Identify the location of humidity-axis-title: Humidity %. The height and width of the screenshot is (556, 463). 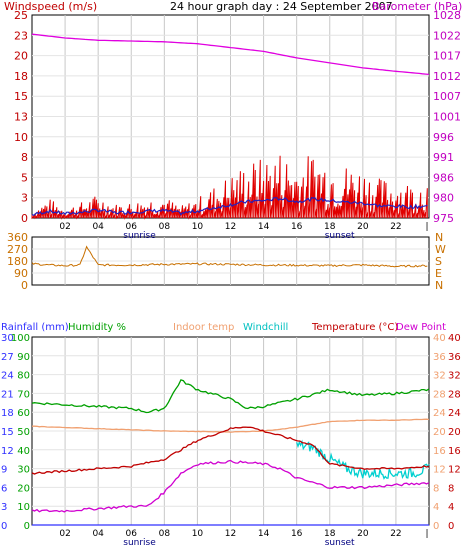
(97, 327).